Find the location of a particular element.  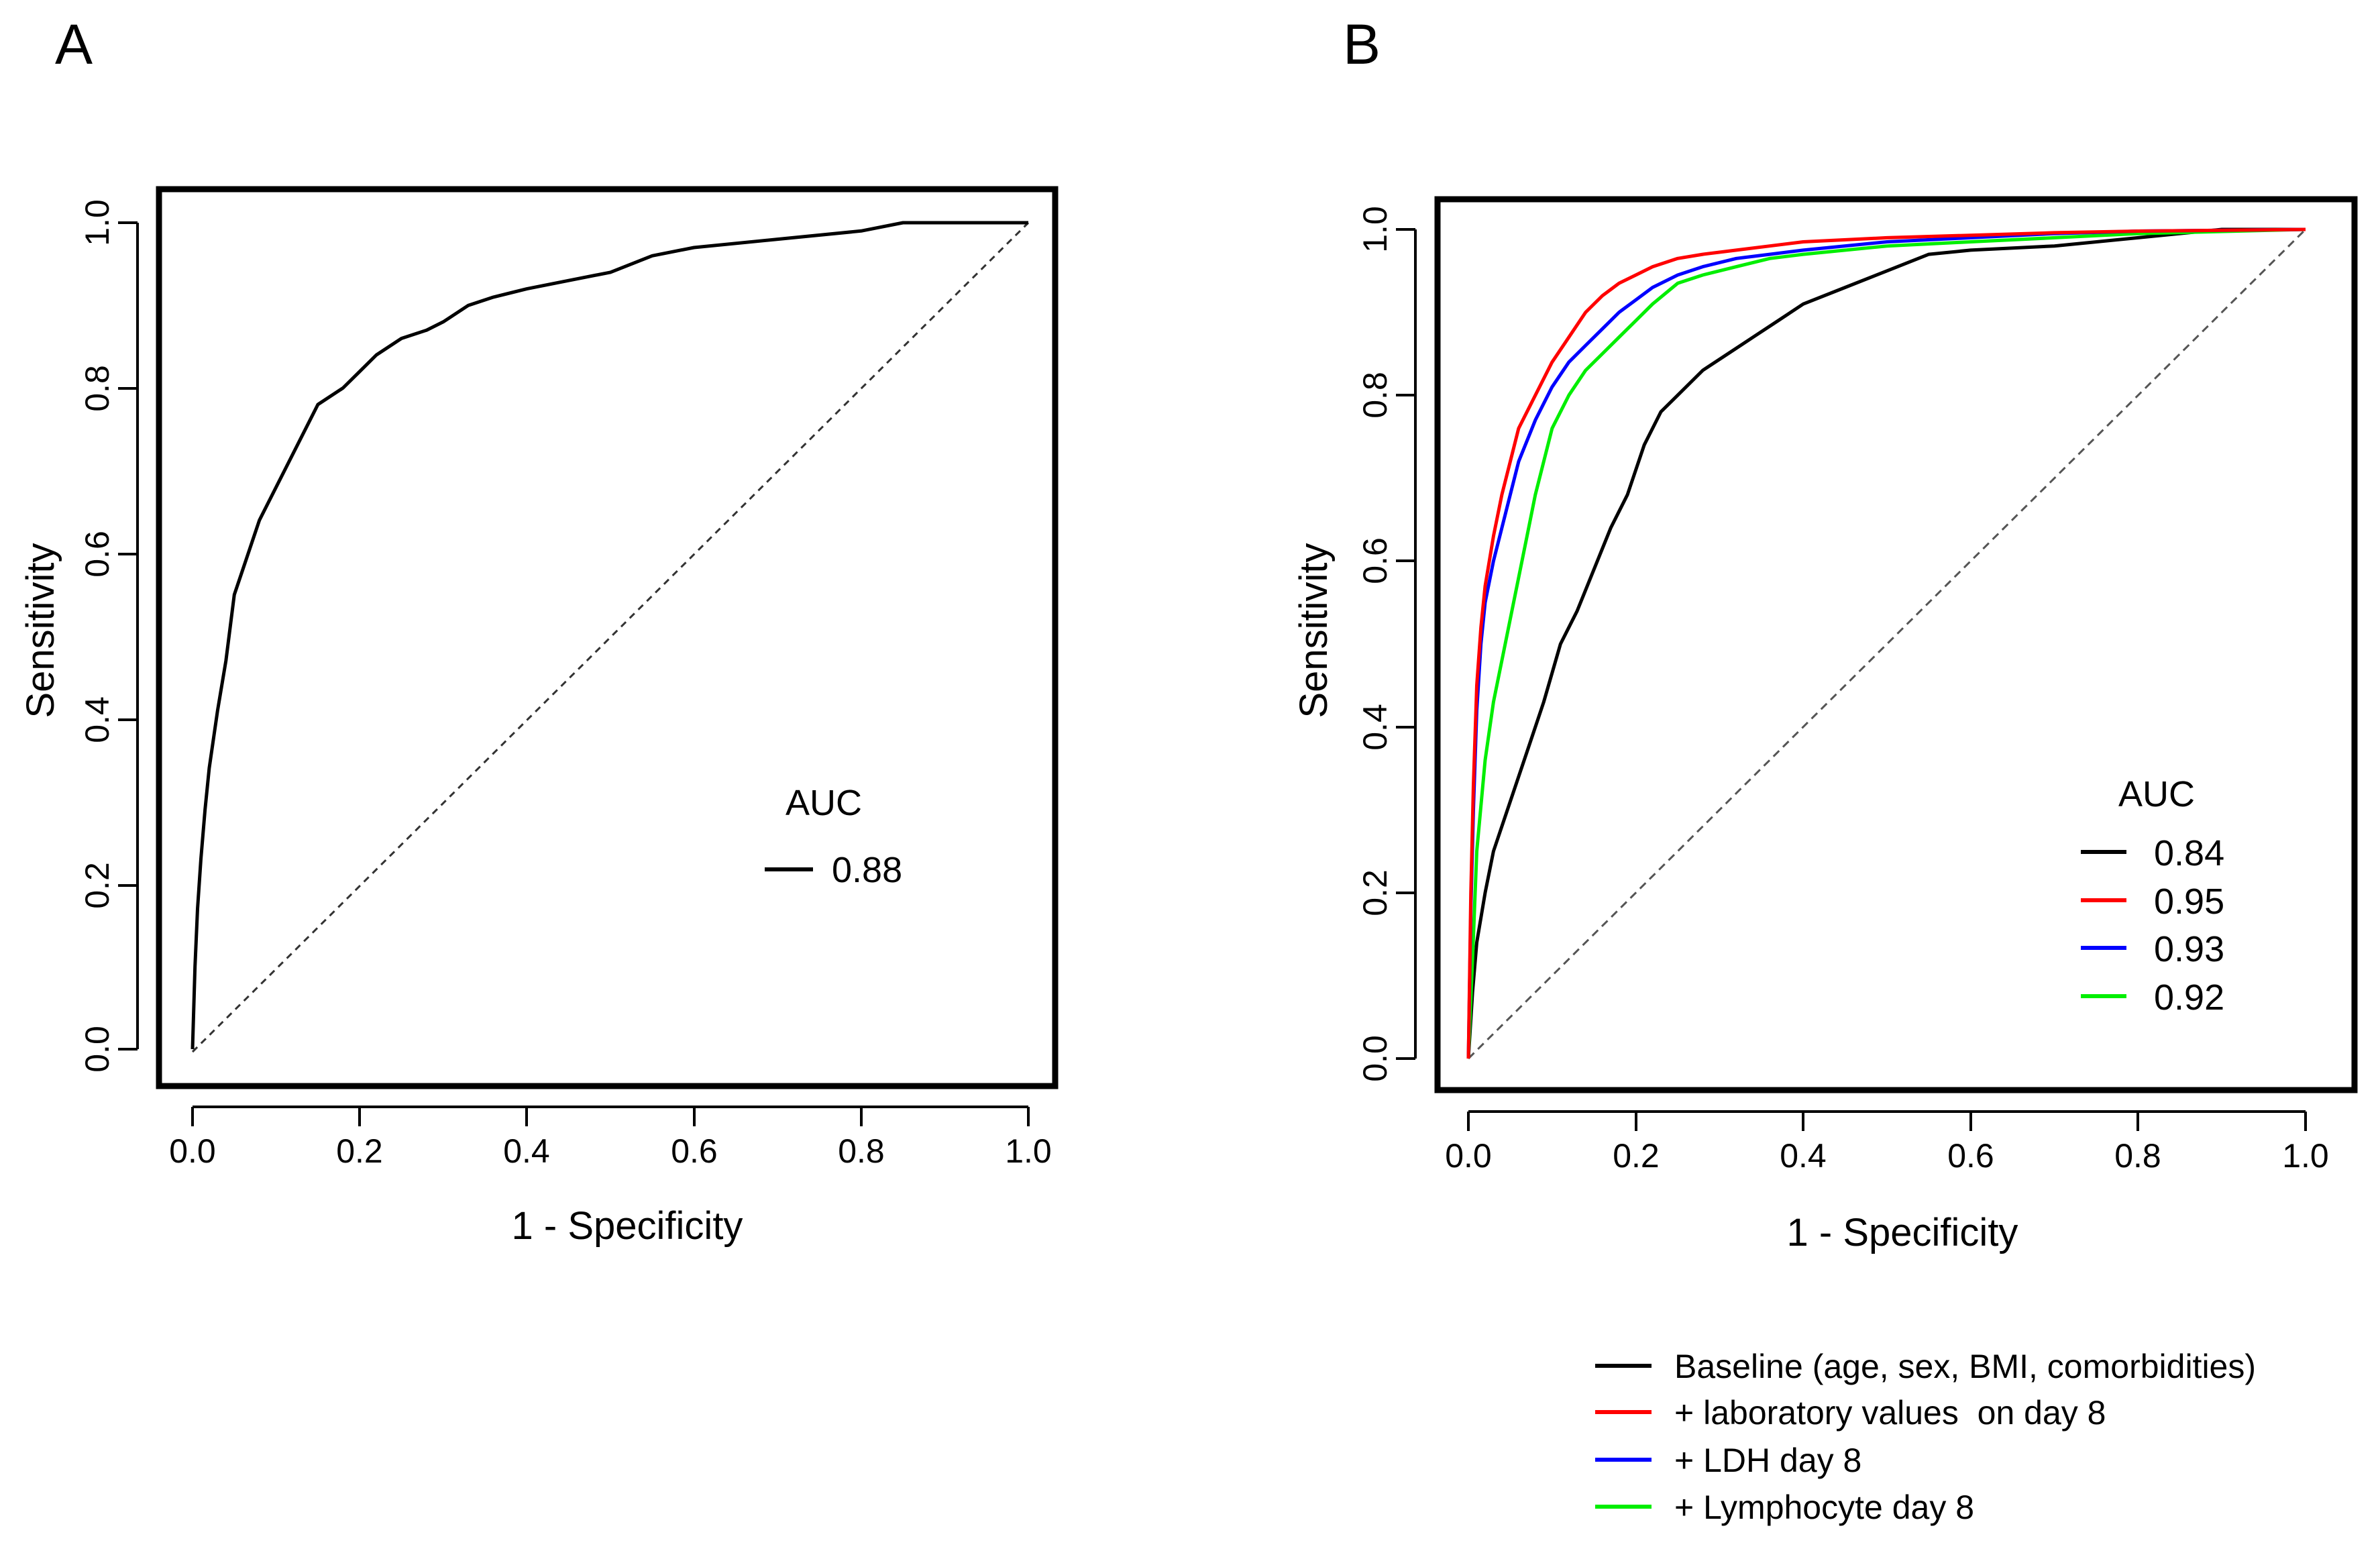

panel-a-legend-title: AUC is located at coordinates (824, 803).